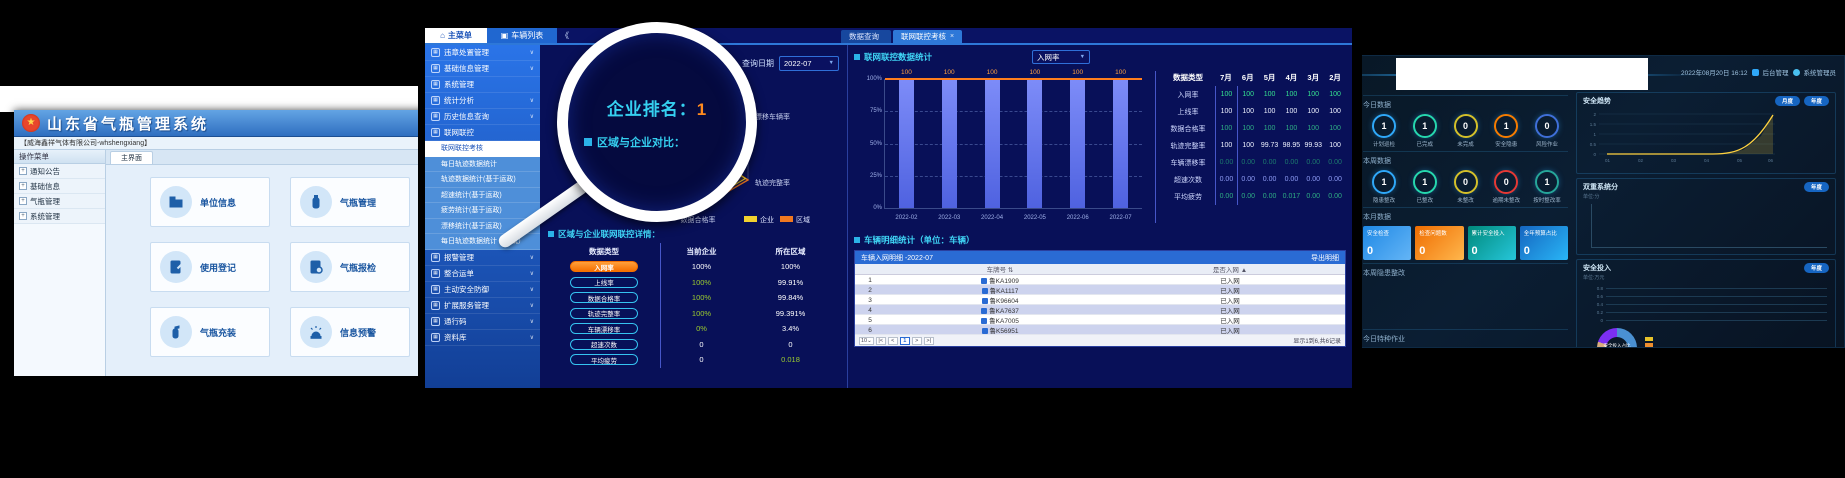 The height and width of the screenshot is (478, 1845). I want to click on vehicle-col-status: 是否入网 ▲, so click(1230, 270).